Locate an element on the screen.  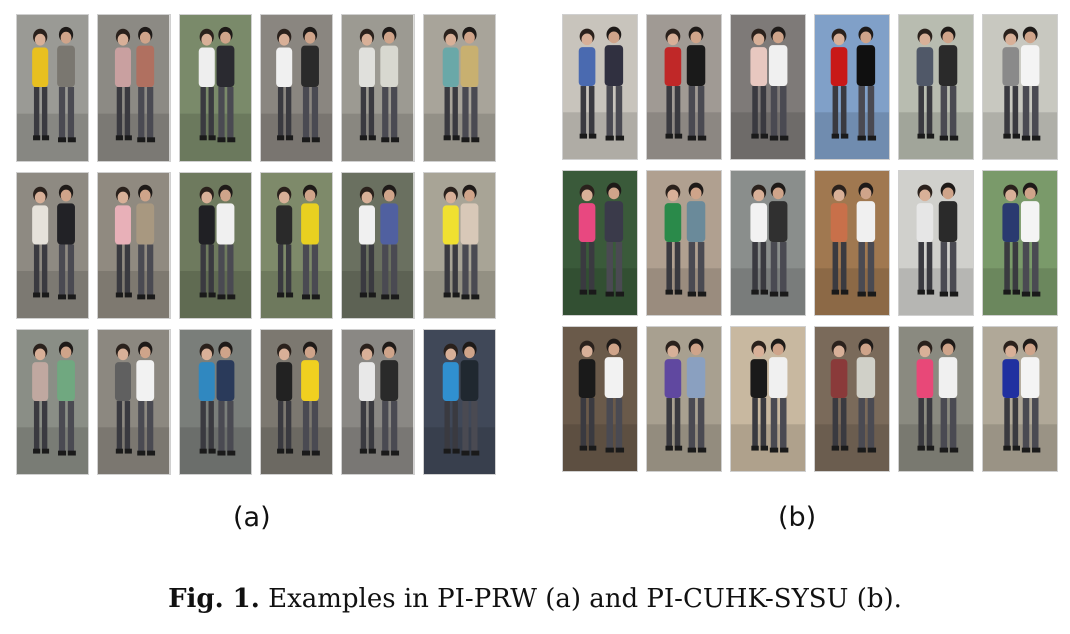
caption-prefix: Fig. 1. is located at coordinates (214, 599).